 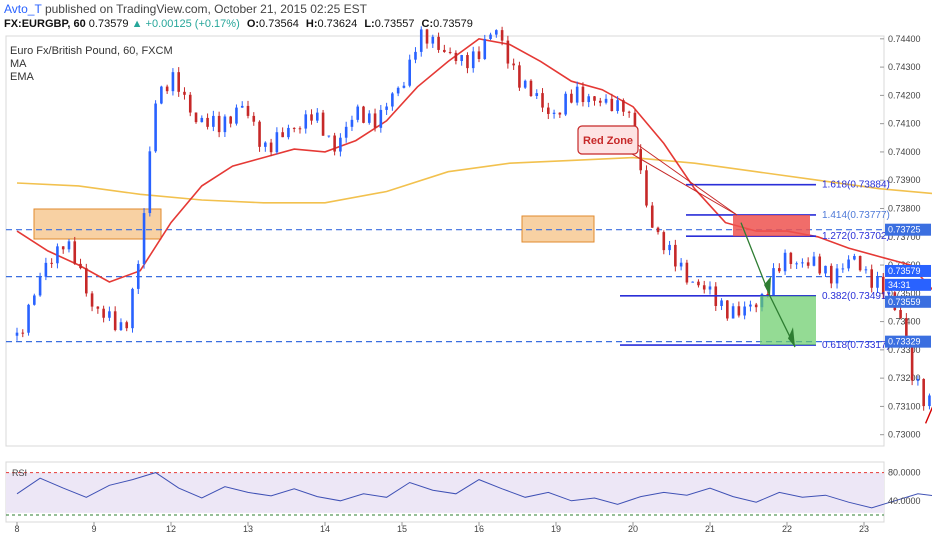 I want to click on price-axis-label: 0.73579, so click(x=904, y=271).